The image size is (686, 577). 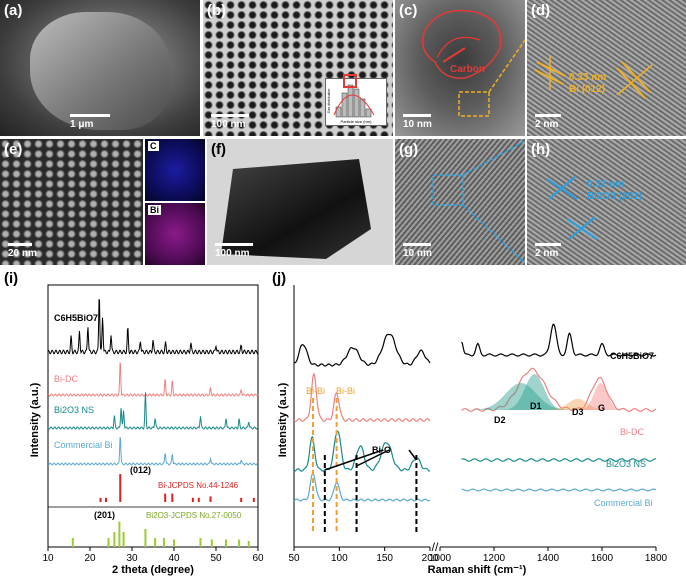 What do you see at coordinates (351, 104) in the screenshot?
I see `inset-histogram: Particle size (nm) Size distribution` at bounding box center [351, 104].